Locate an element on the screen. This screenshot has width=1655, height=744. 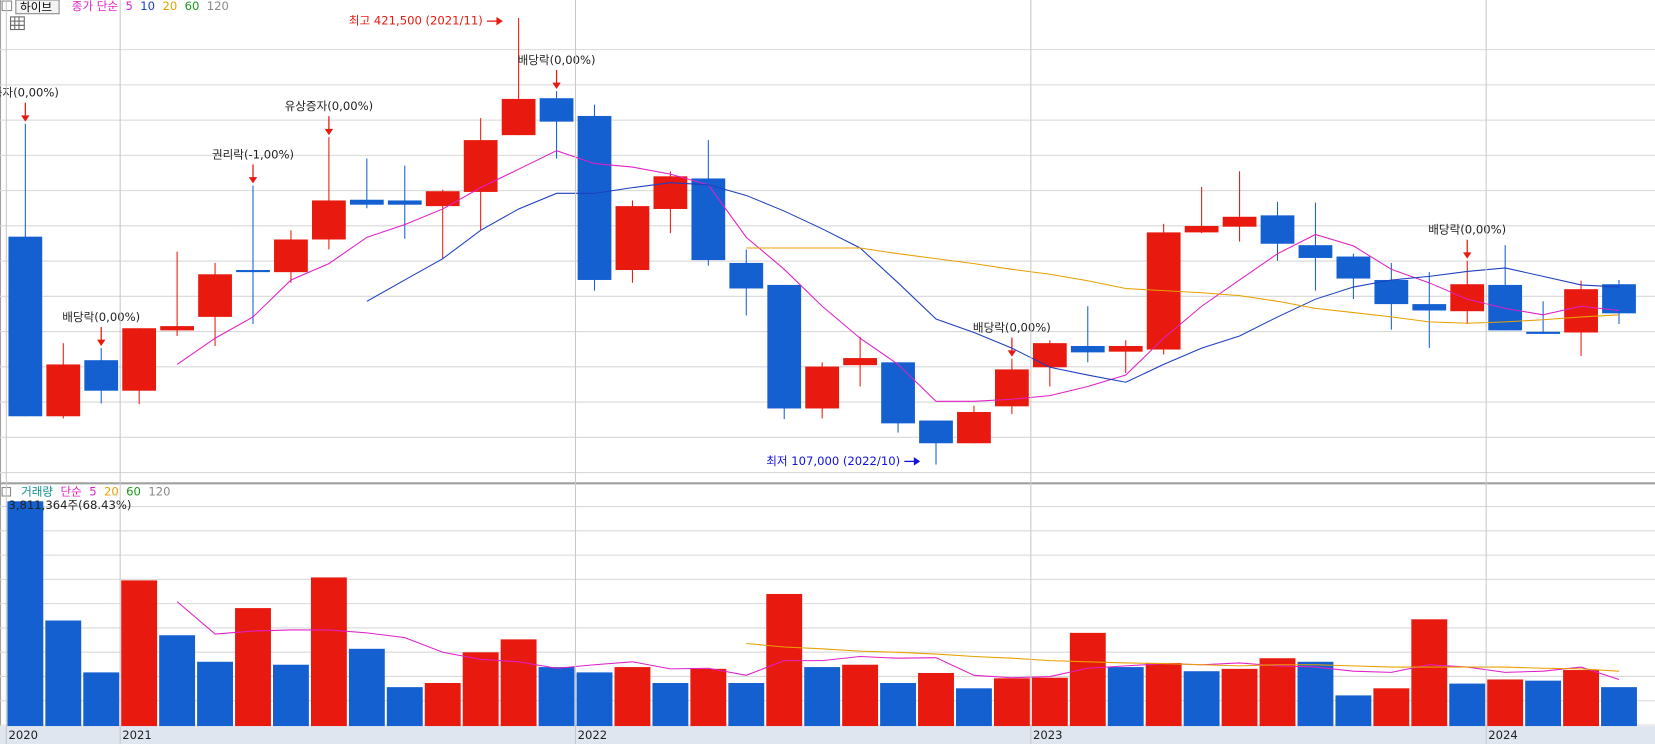
x-tick-label: 2021 is located at coordinates (137, 735).